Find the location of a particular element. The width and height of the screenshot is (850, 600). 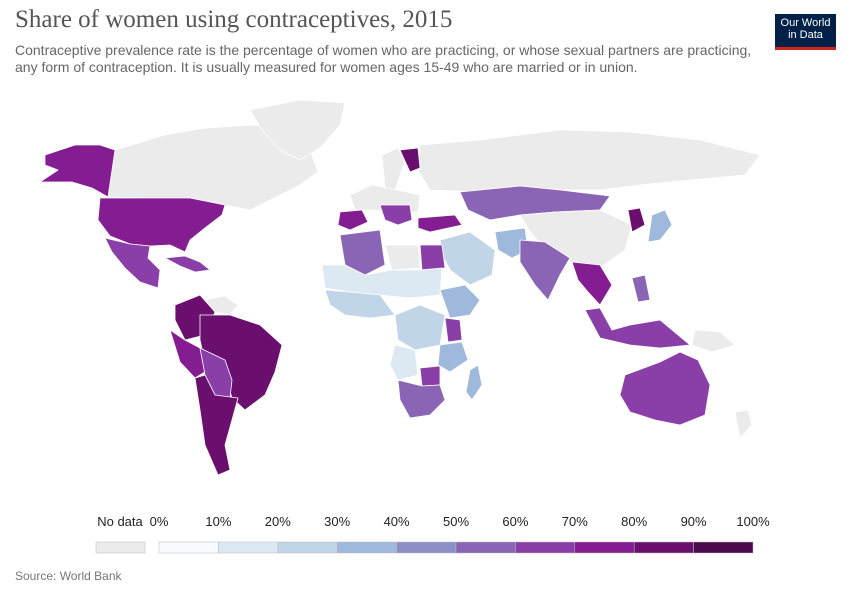

region-balkans is located at coordinates (396, 215).